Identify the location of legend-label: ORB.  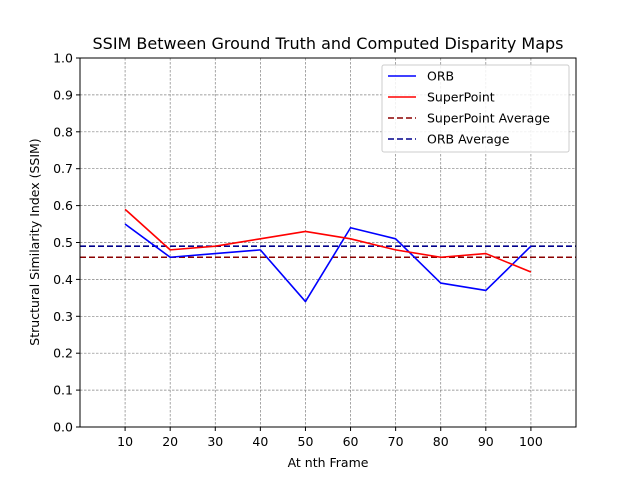
(440, 76).